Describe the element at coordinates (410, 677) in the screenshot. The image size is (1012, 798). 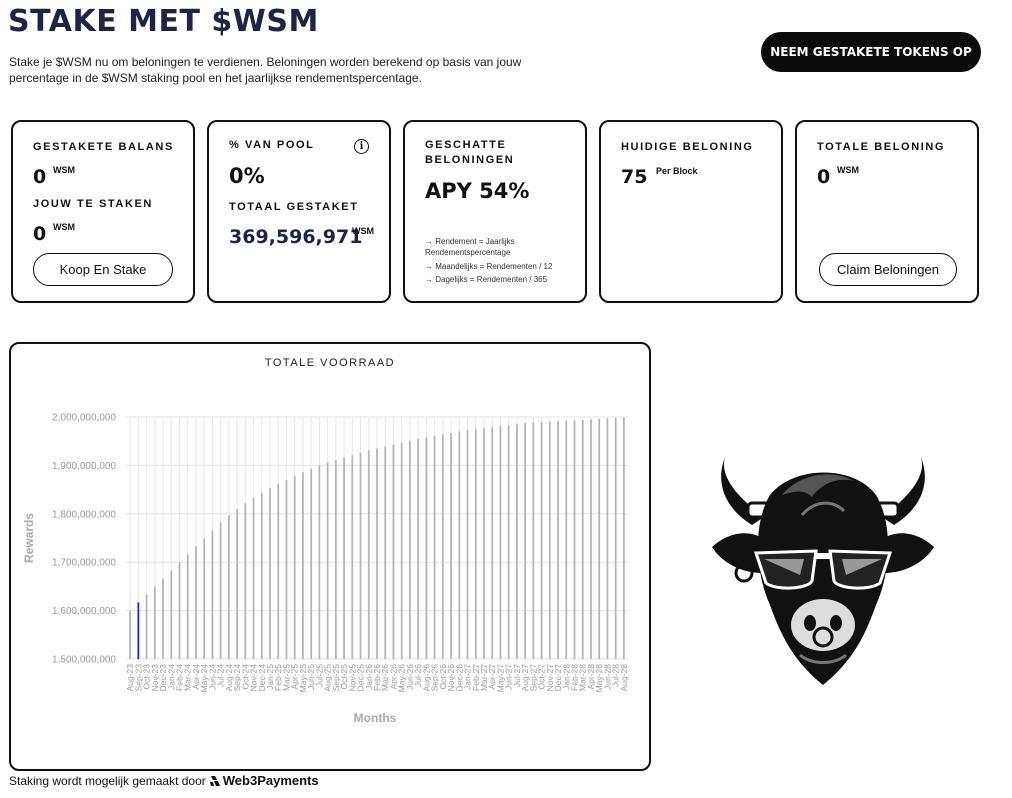
I see `x-tick-label: Jun-26` at that location.